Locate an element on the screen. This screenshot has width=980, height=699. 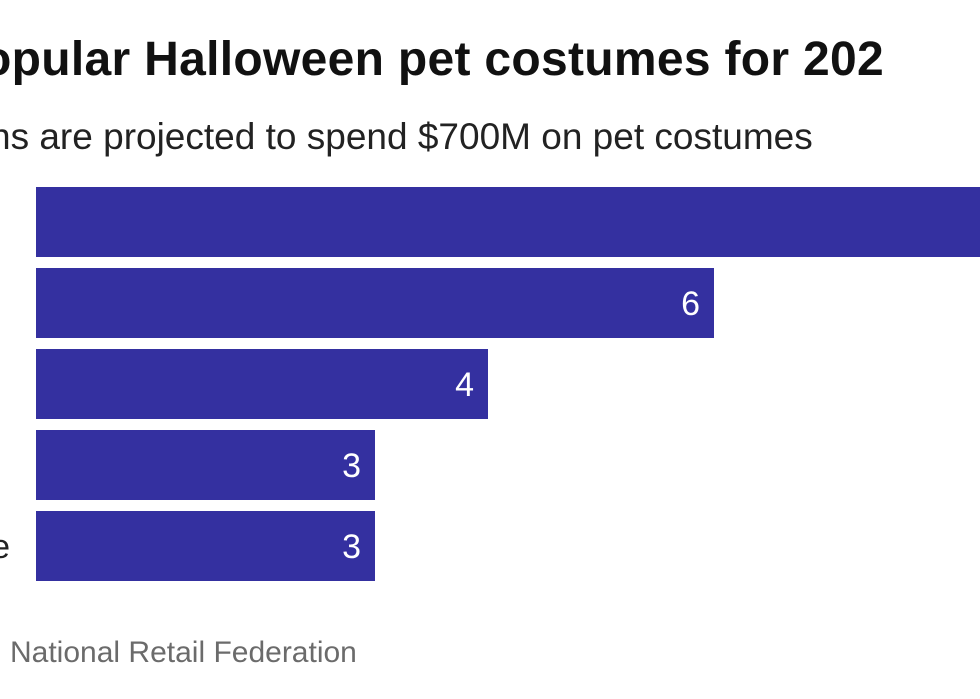
category-label-4: e is located at coordinates (5, 547).